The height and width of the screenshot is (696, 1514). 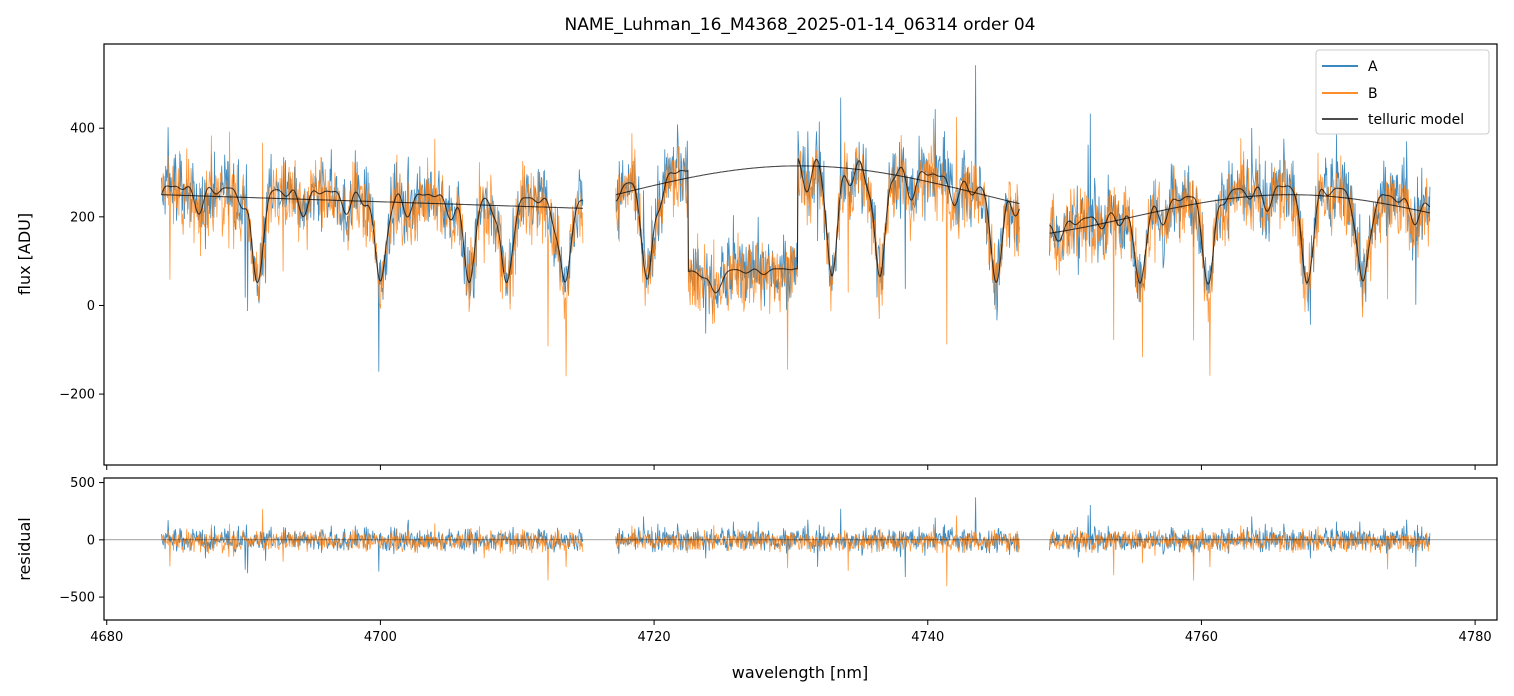 I want to click on residual-b-line-seg1, so click(x=817, y=551).